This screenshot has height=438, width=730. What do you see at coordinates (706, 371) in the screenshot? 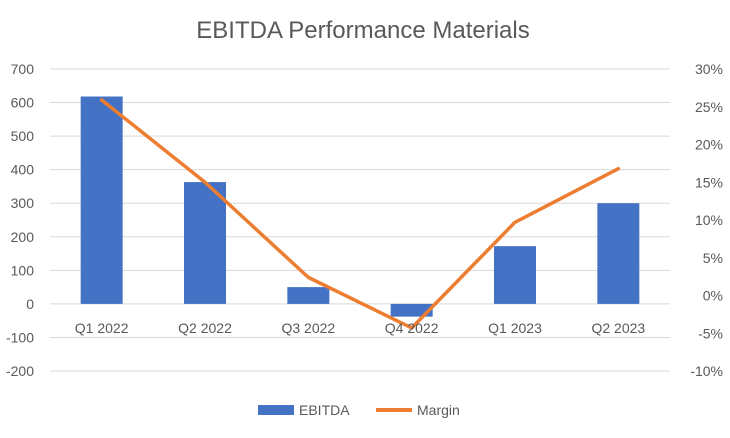
I see `right-axis-tick-label: -10%` at bounding box center [706, 371].